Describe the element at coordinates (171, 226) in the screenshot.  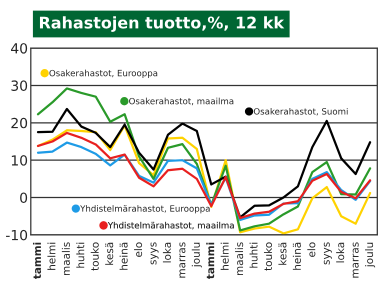
I see `legend-label: Yhdistelmärahastot, maailma` at that location.